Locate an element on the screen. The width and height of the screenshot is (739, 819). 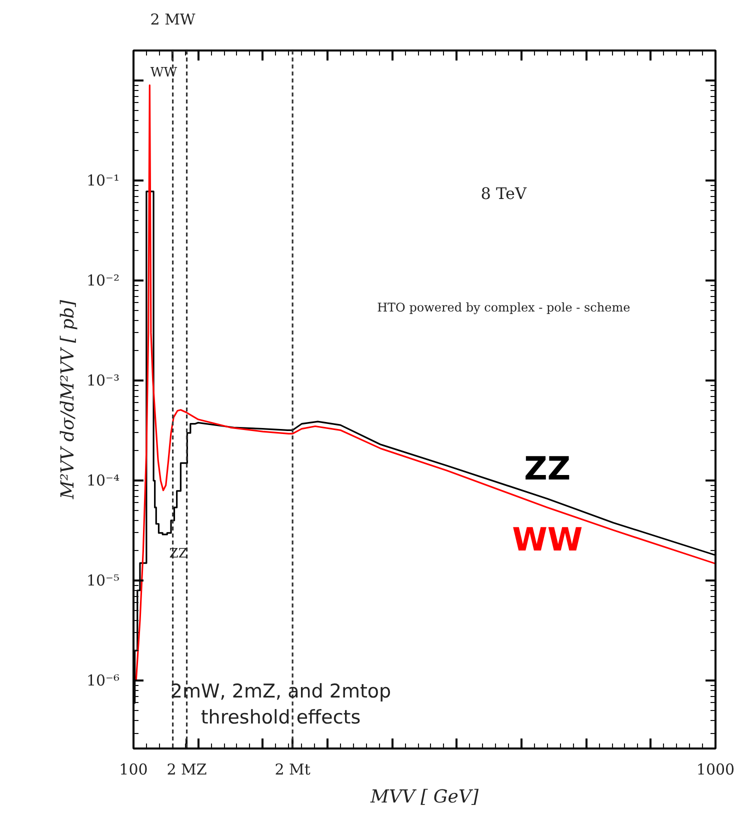
y-tick-label: 10⁻² is located at coordinates (103, 281).